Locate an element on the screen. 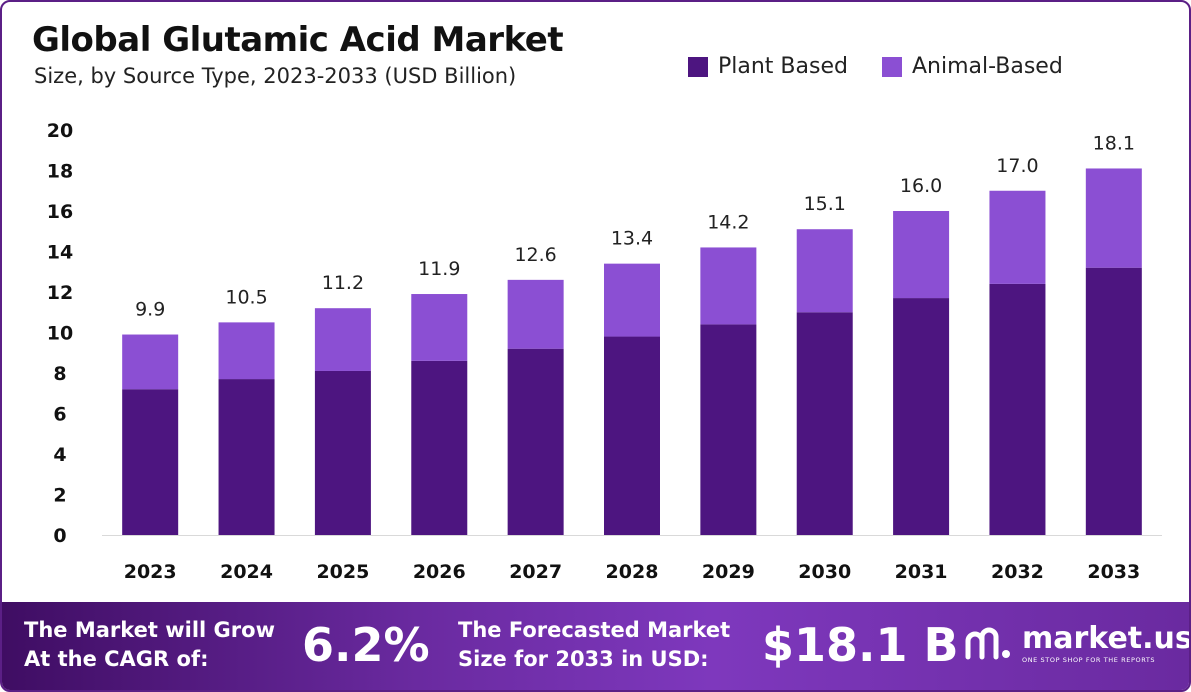  legend-item-animal-based: Animal-Based is located at coordinates (972, 66).